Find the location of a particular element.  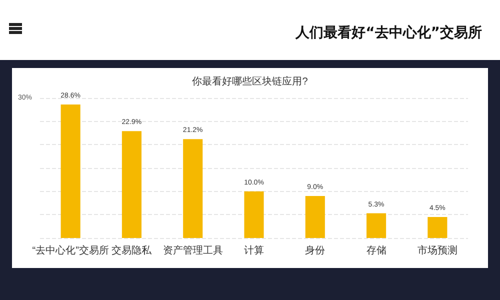

x-tick-label: 交易隐私 is located at coordinates (132, 250).